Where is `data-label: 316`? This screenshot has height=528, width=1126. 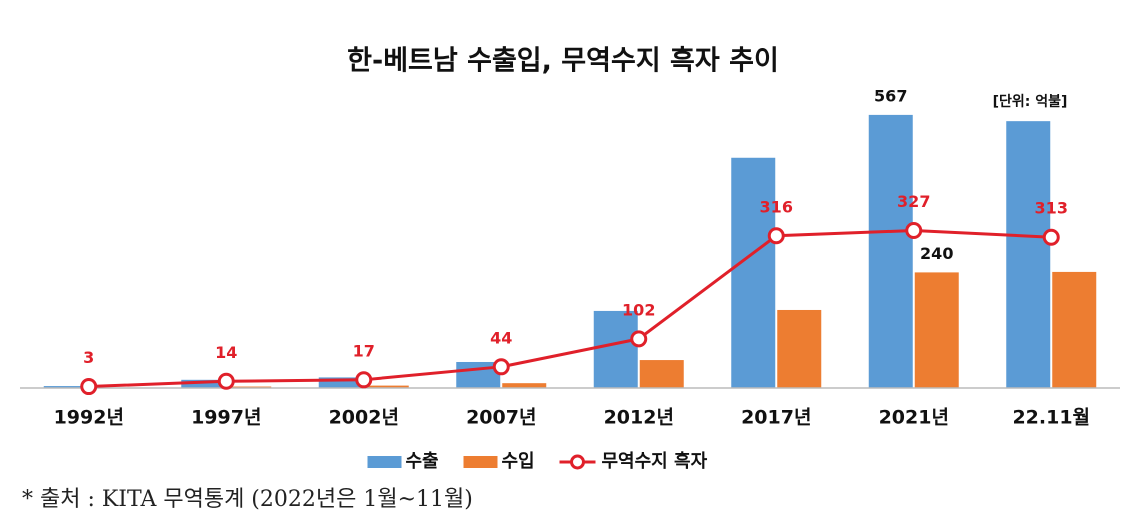 data-label: 316 is located at coordinates (776, 206).